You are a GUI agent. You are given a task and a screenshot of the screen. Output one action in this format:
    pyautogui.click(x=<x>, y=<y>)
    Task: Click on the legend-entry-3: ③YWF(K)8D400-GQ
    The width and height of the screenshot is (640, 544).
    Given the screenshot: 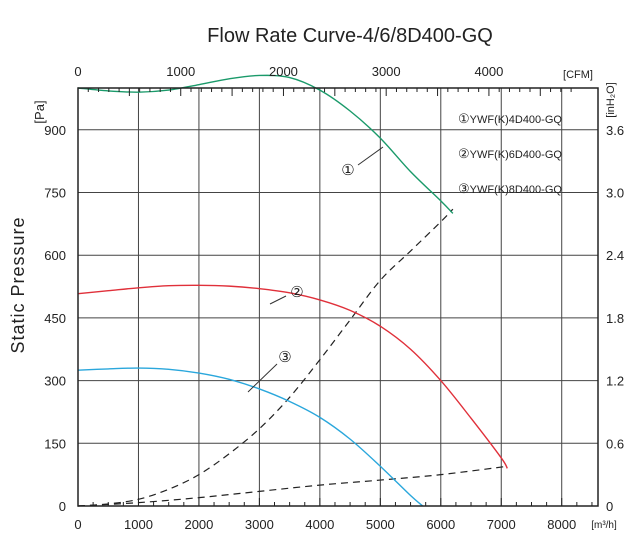 What is the action you would take?
    pyautogui.click(x=510, y=188)
    